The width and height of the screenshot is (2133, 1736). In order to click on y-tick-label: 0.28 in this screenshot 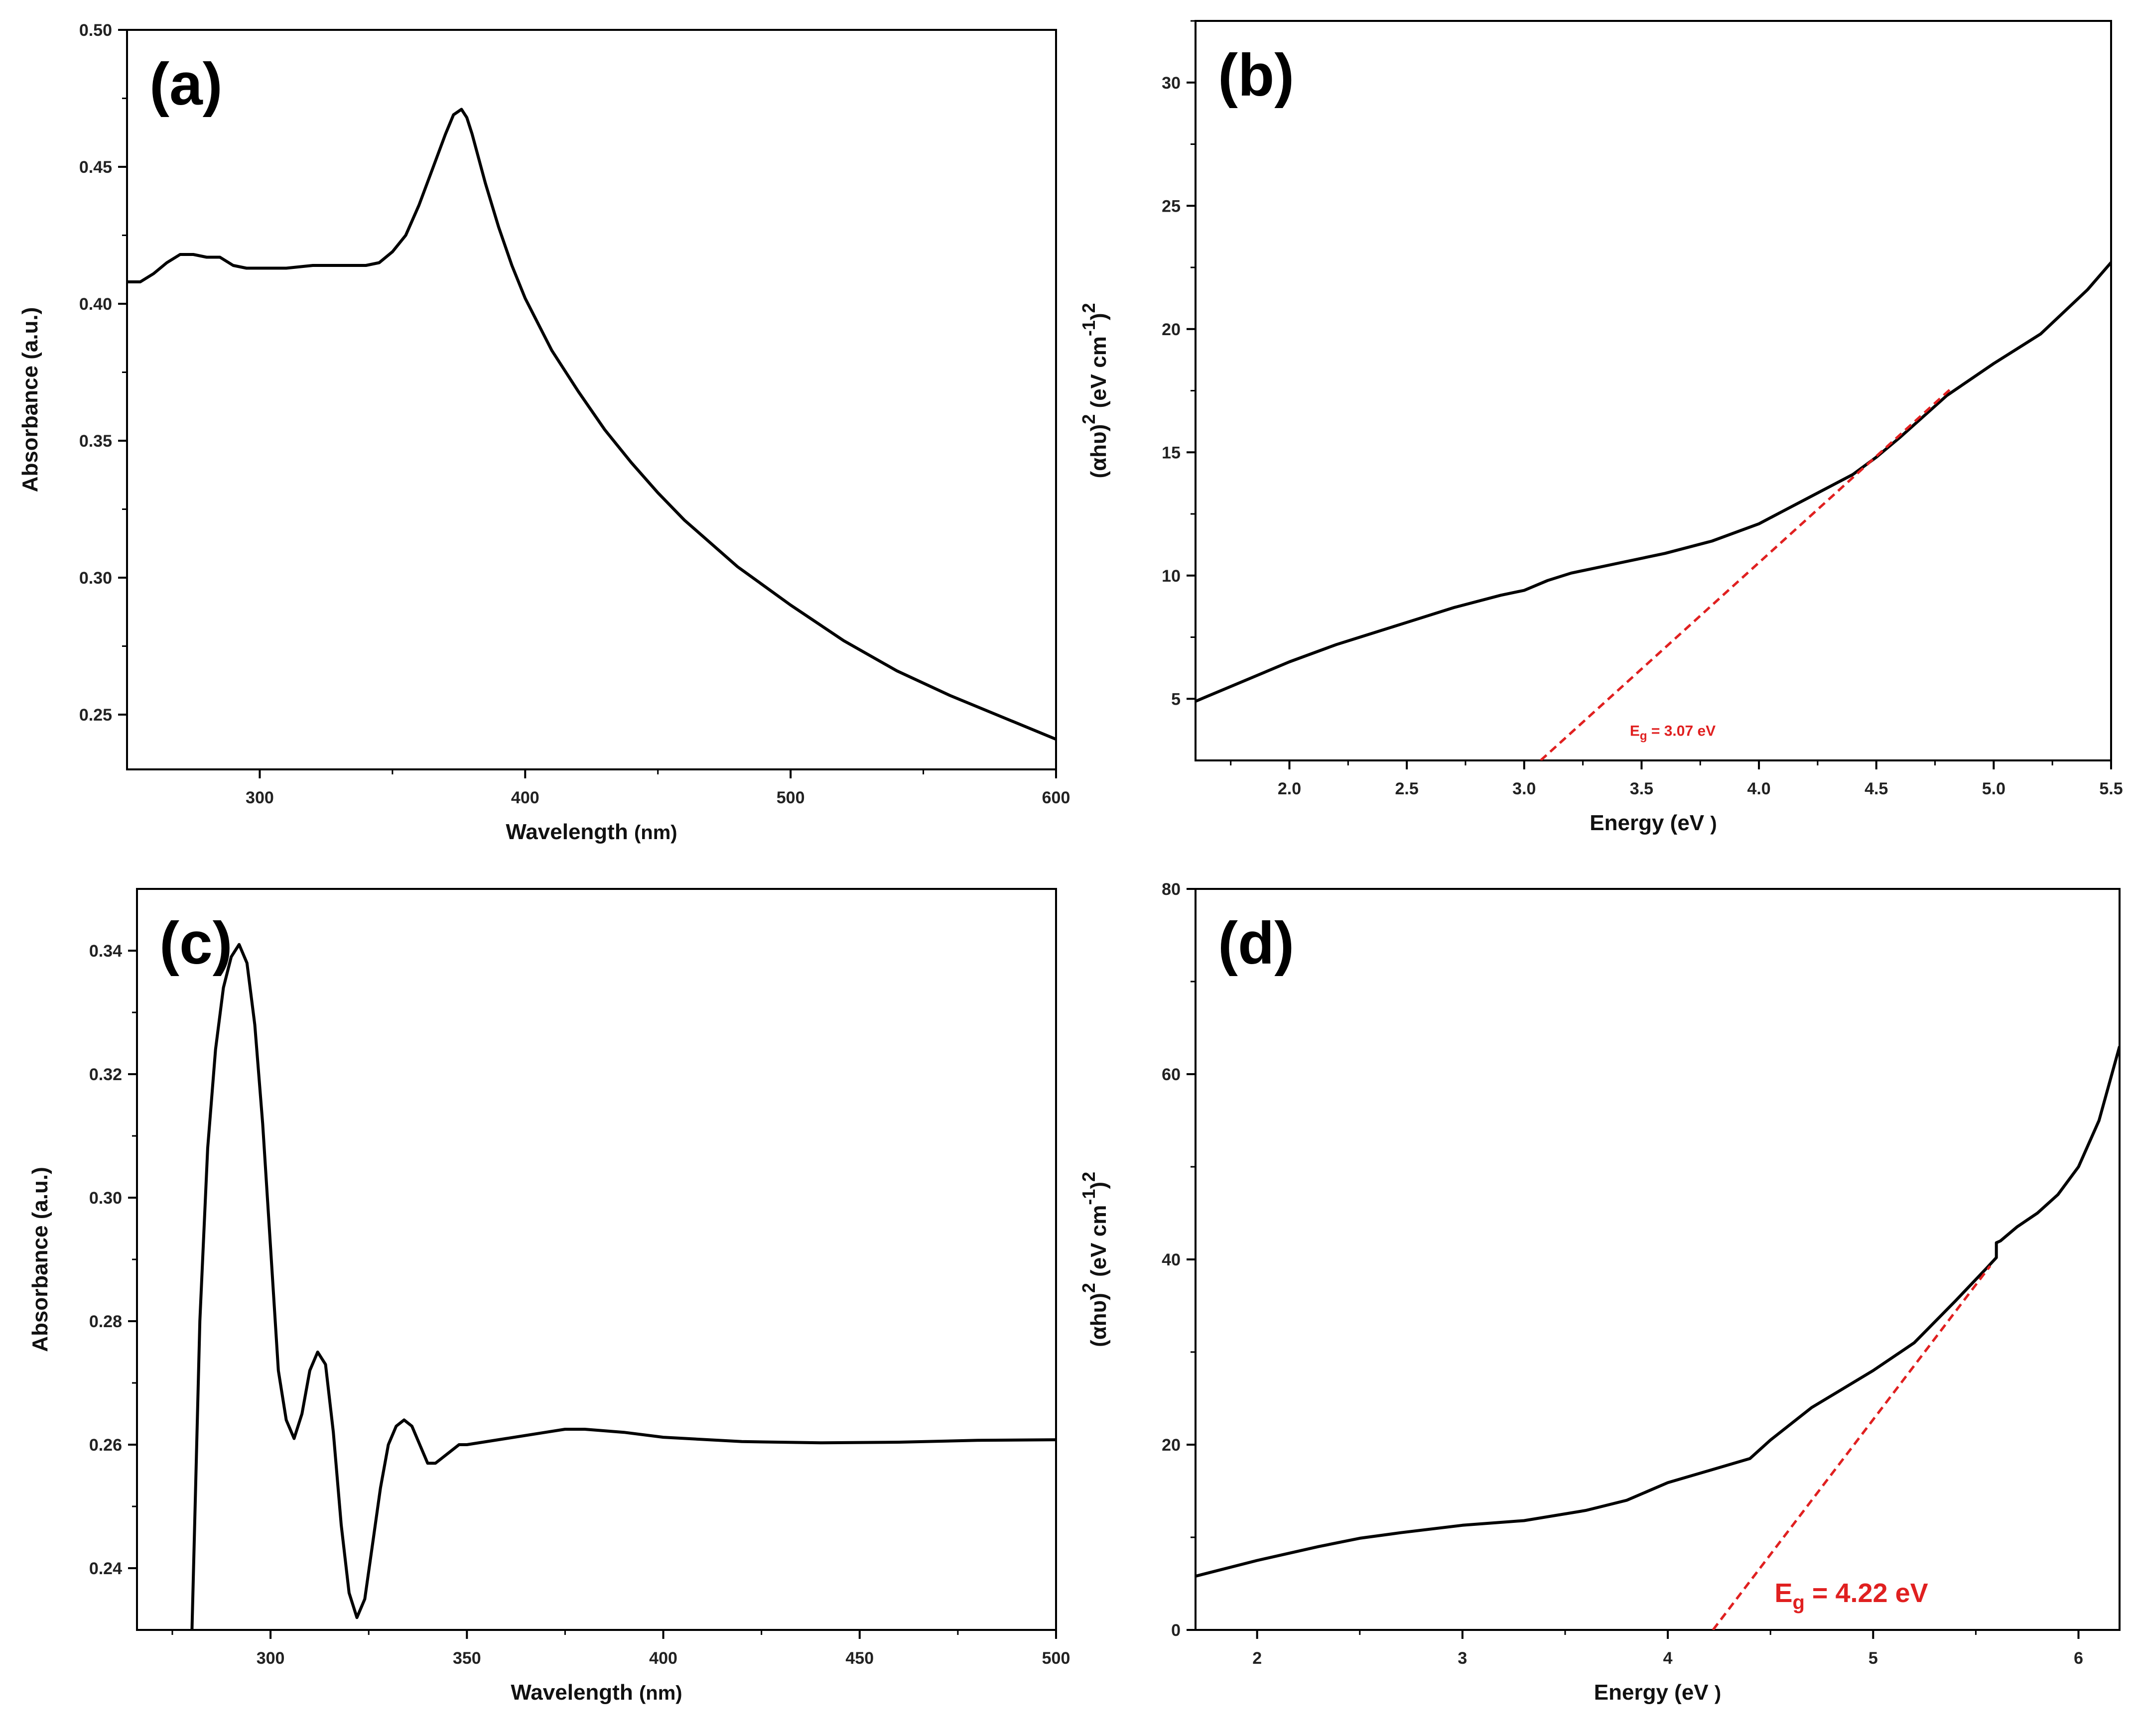, I will do `click(105, 1322)`.